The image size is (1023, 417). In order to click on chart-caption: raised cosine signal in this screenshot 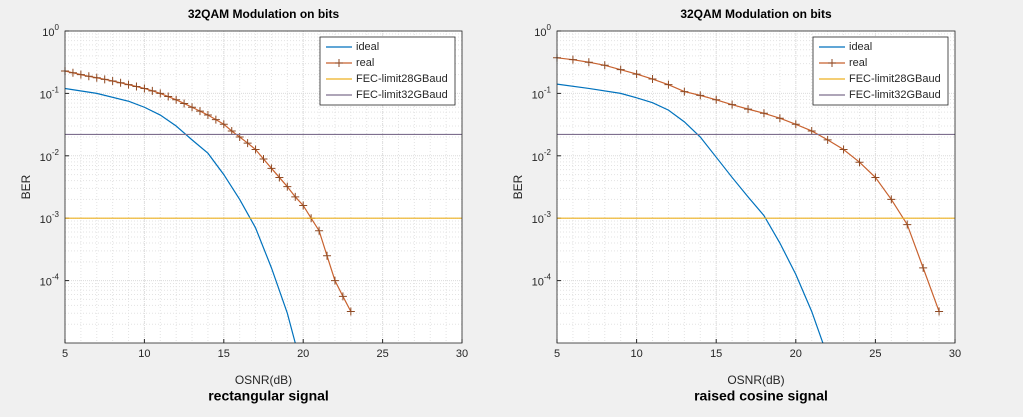, I will do `click(761, 396)`.